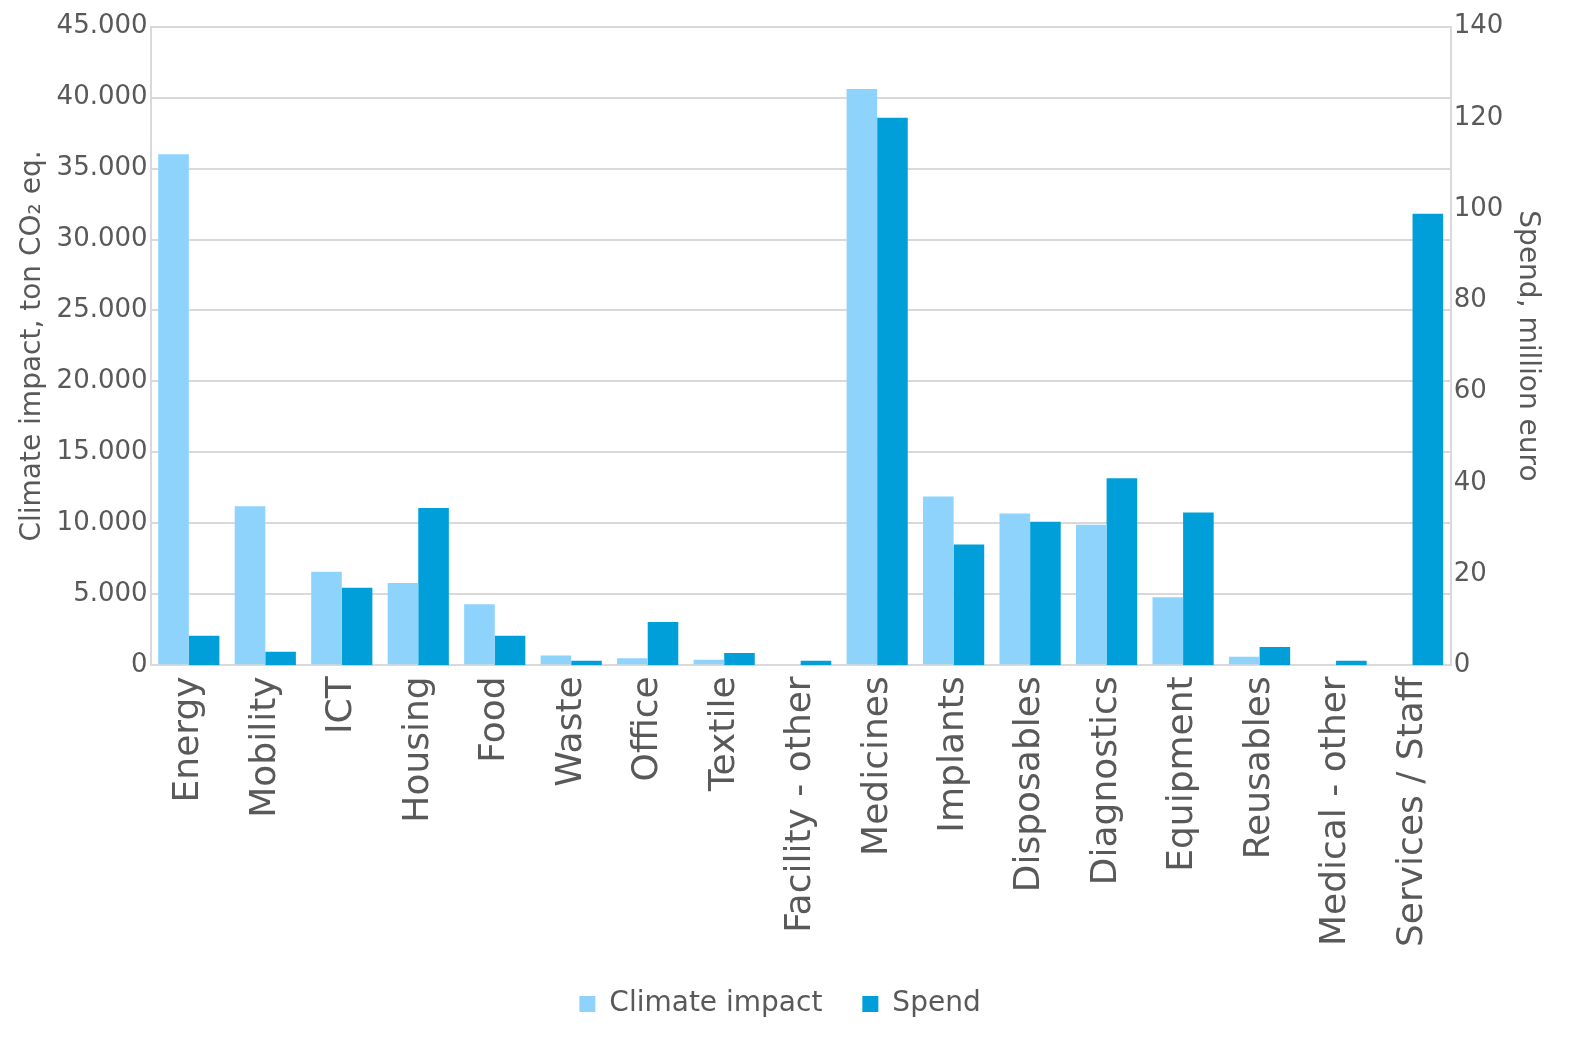 This screenshot has height=1040, width=1571. I want to click on y-tick-label: 25.000, so click(102, 308).